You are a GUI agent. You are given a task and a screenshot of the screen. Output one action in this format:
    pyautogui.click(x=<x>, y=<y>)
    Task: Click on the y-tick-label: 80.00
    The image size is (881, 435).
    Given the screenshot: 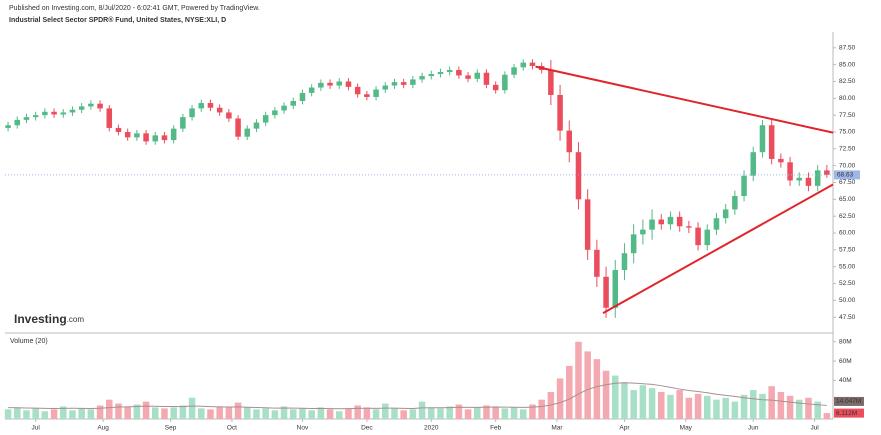 What is the action you would take?
    pyautogui.click(x=847, y=98)
    